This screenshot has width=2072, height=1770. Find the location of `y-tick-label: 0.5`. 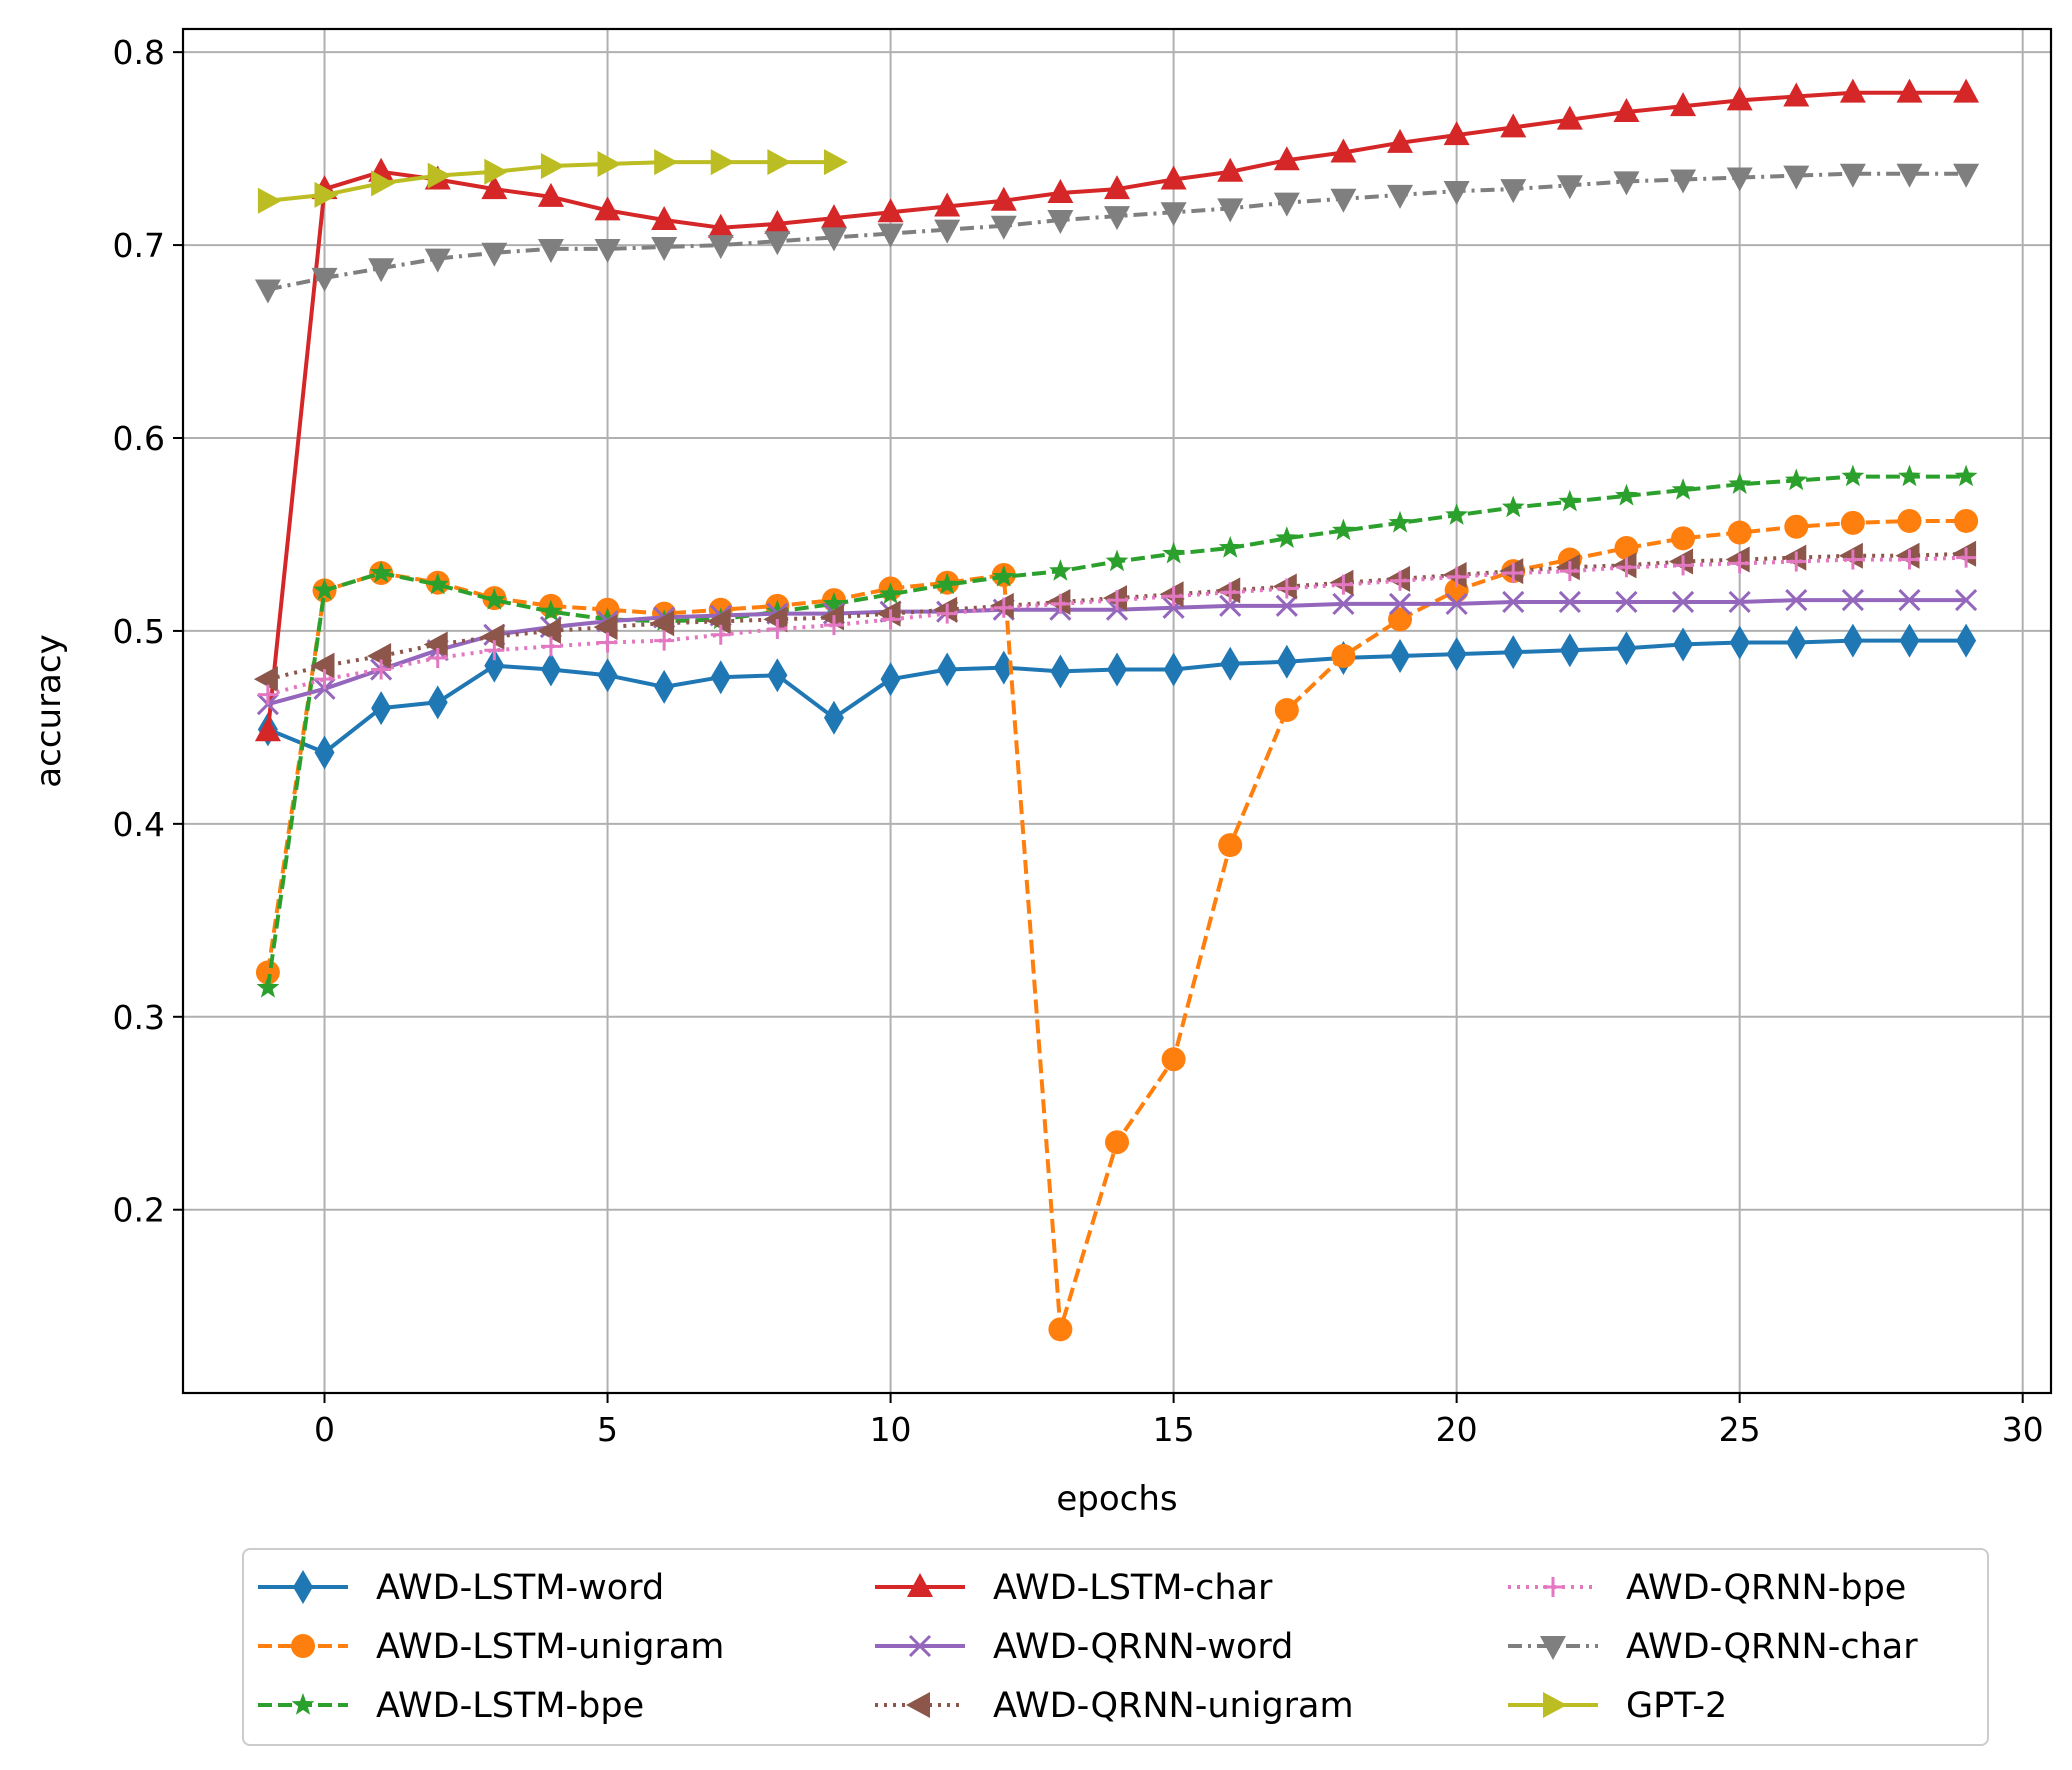

y-tick-label: 0.5 is located at coordinates (139, 631).